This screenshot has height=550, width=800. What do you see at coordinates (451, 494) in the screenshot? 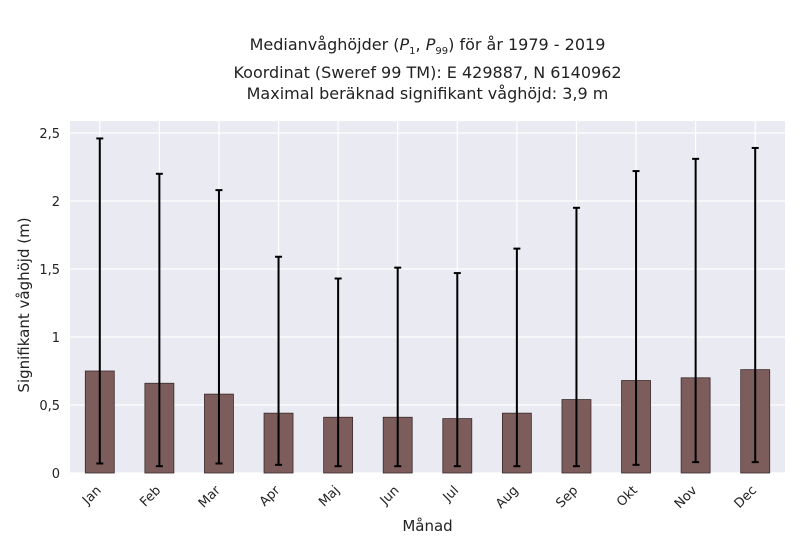
I see `x-tick-label: Jul` at bounding box center [451, 494].